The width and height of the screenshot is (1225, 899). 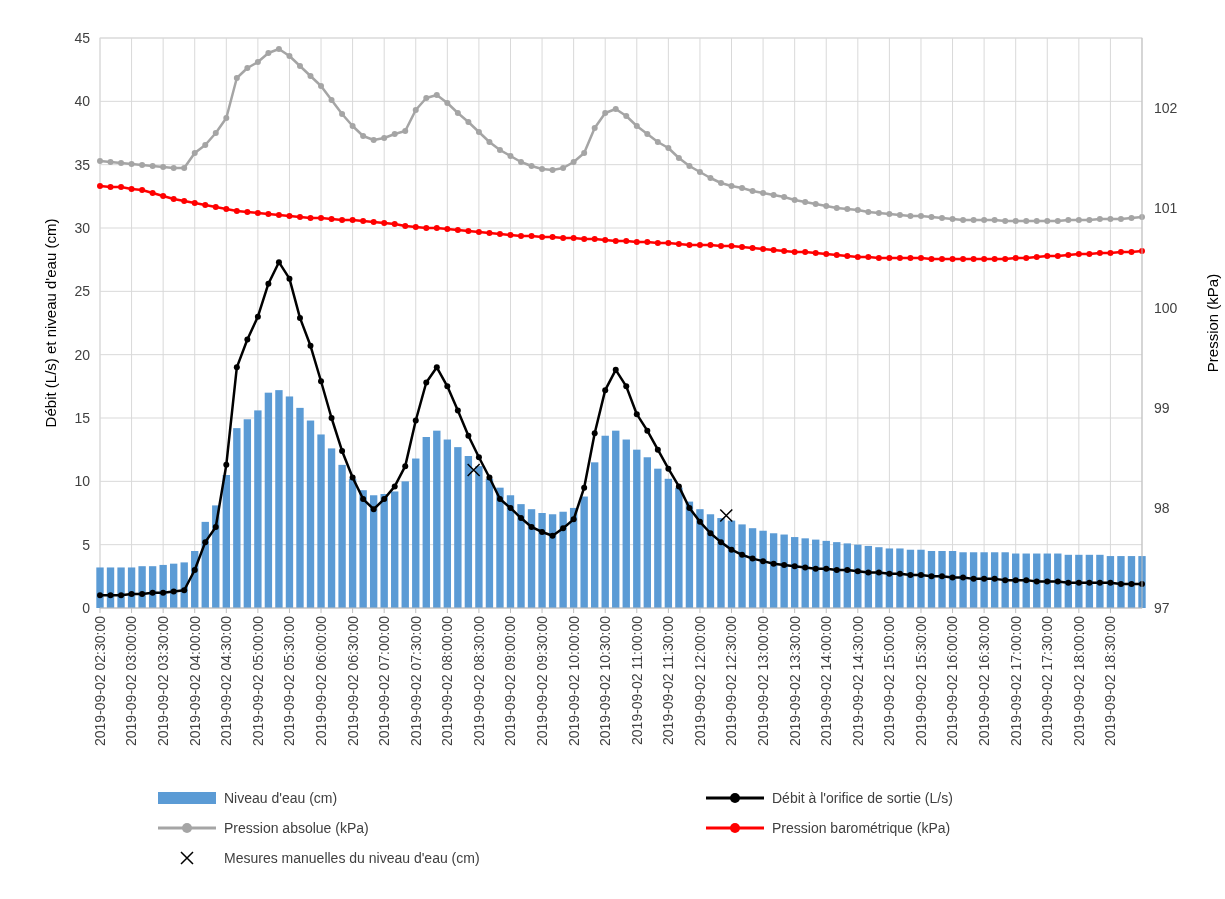 I want to click on x-tick-label: 2019-09-02 08:00:00, so click(x=447, y=680).